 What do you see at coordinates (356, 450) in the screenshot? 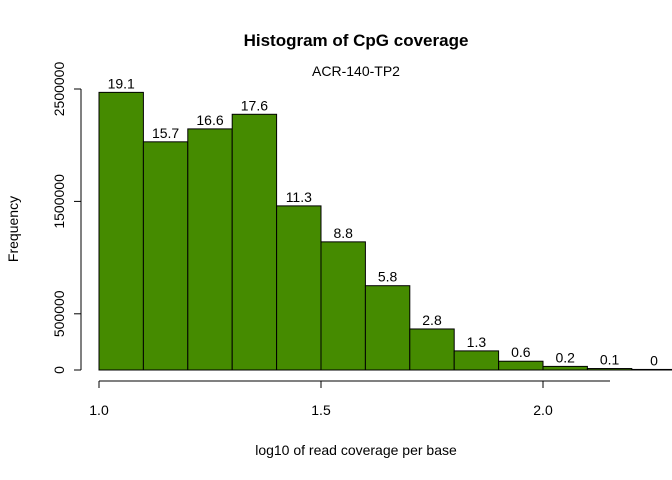
I see `x-axis-label: log10 of read coverage per base` at bounding box center [356, 450].